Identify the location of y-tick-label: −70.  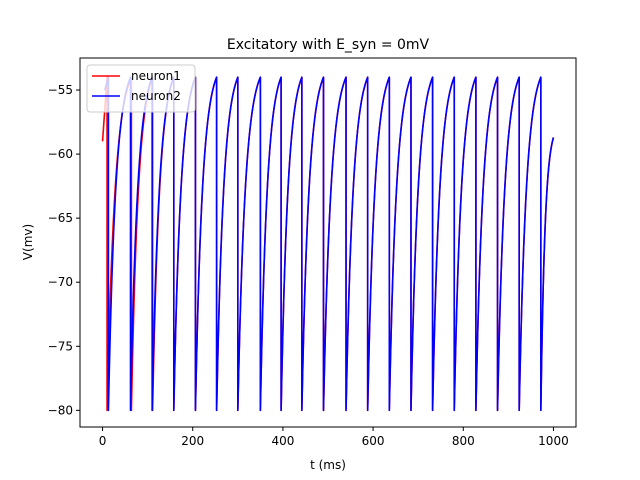
(60, 282).